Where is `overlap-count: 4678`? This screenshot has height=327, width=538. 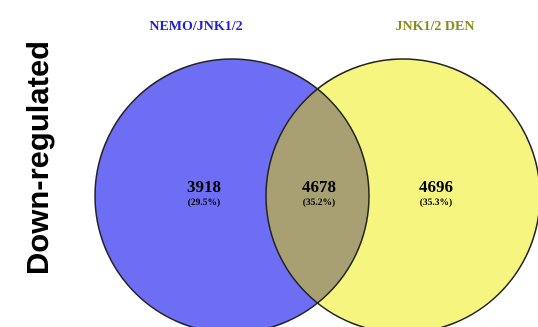
overlap-count: 4678 is located at coordinates (319, 186).